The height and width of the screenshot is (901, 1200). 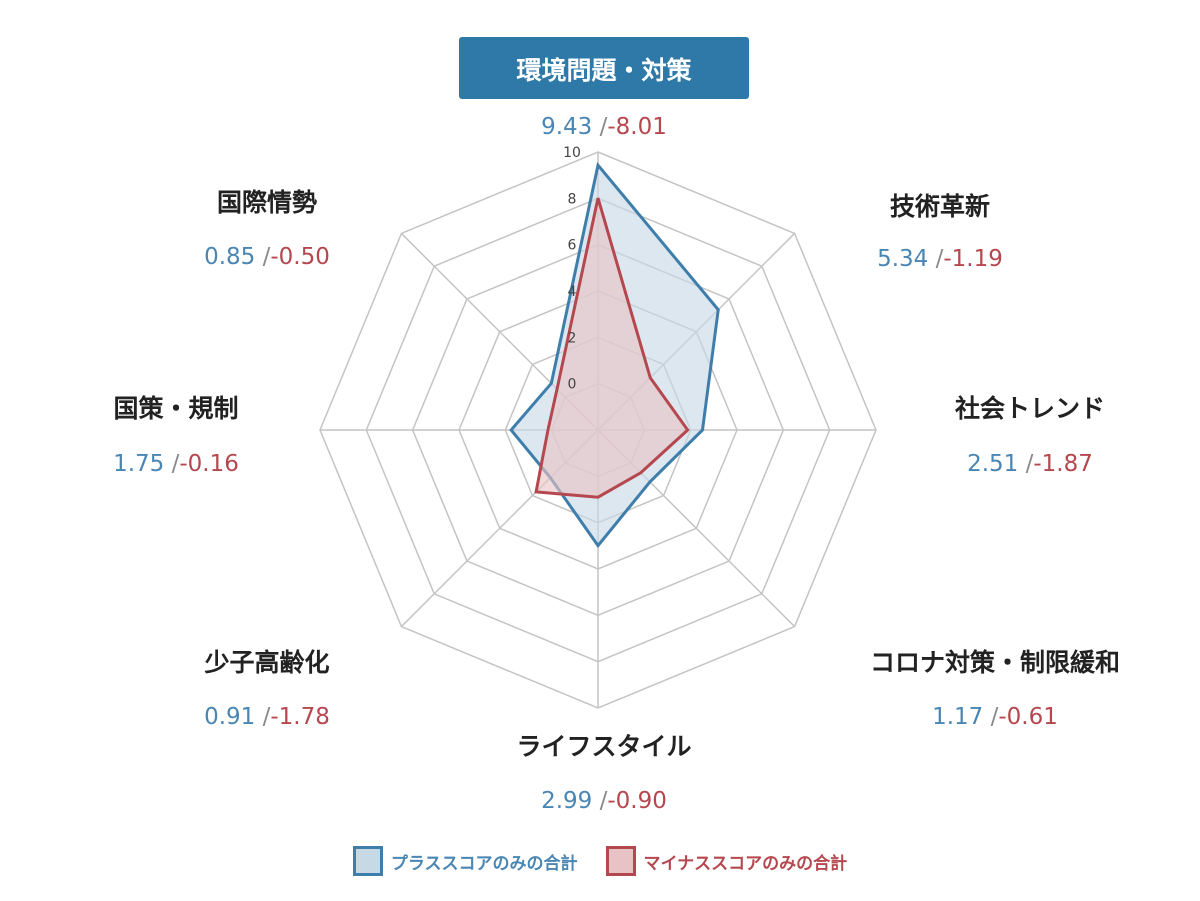 I want to click on plus-value: 1.75, so click(x=142, y=464).